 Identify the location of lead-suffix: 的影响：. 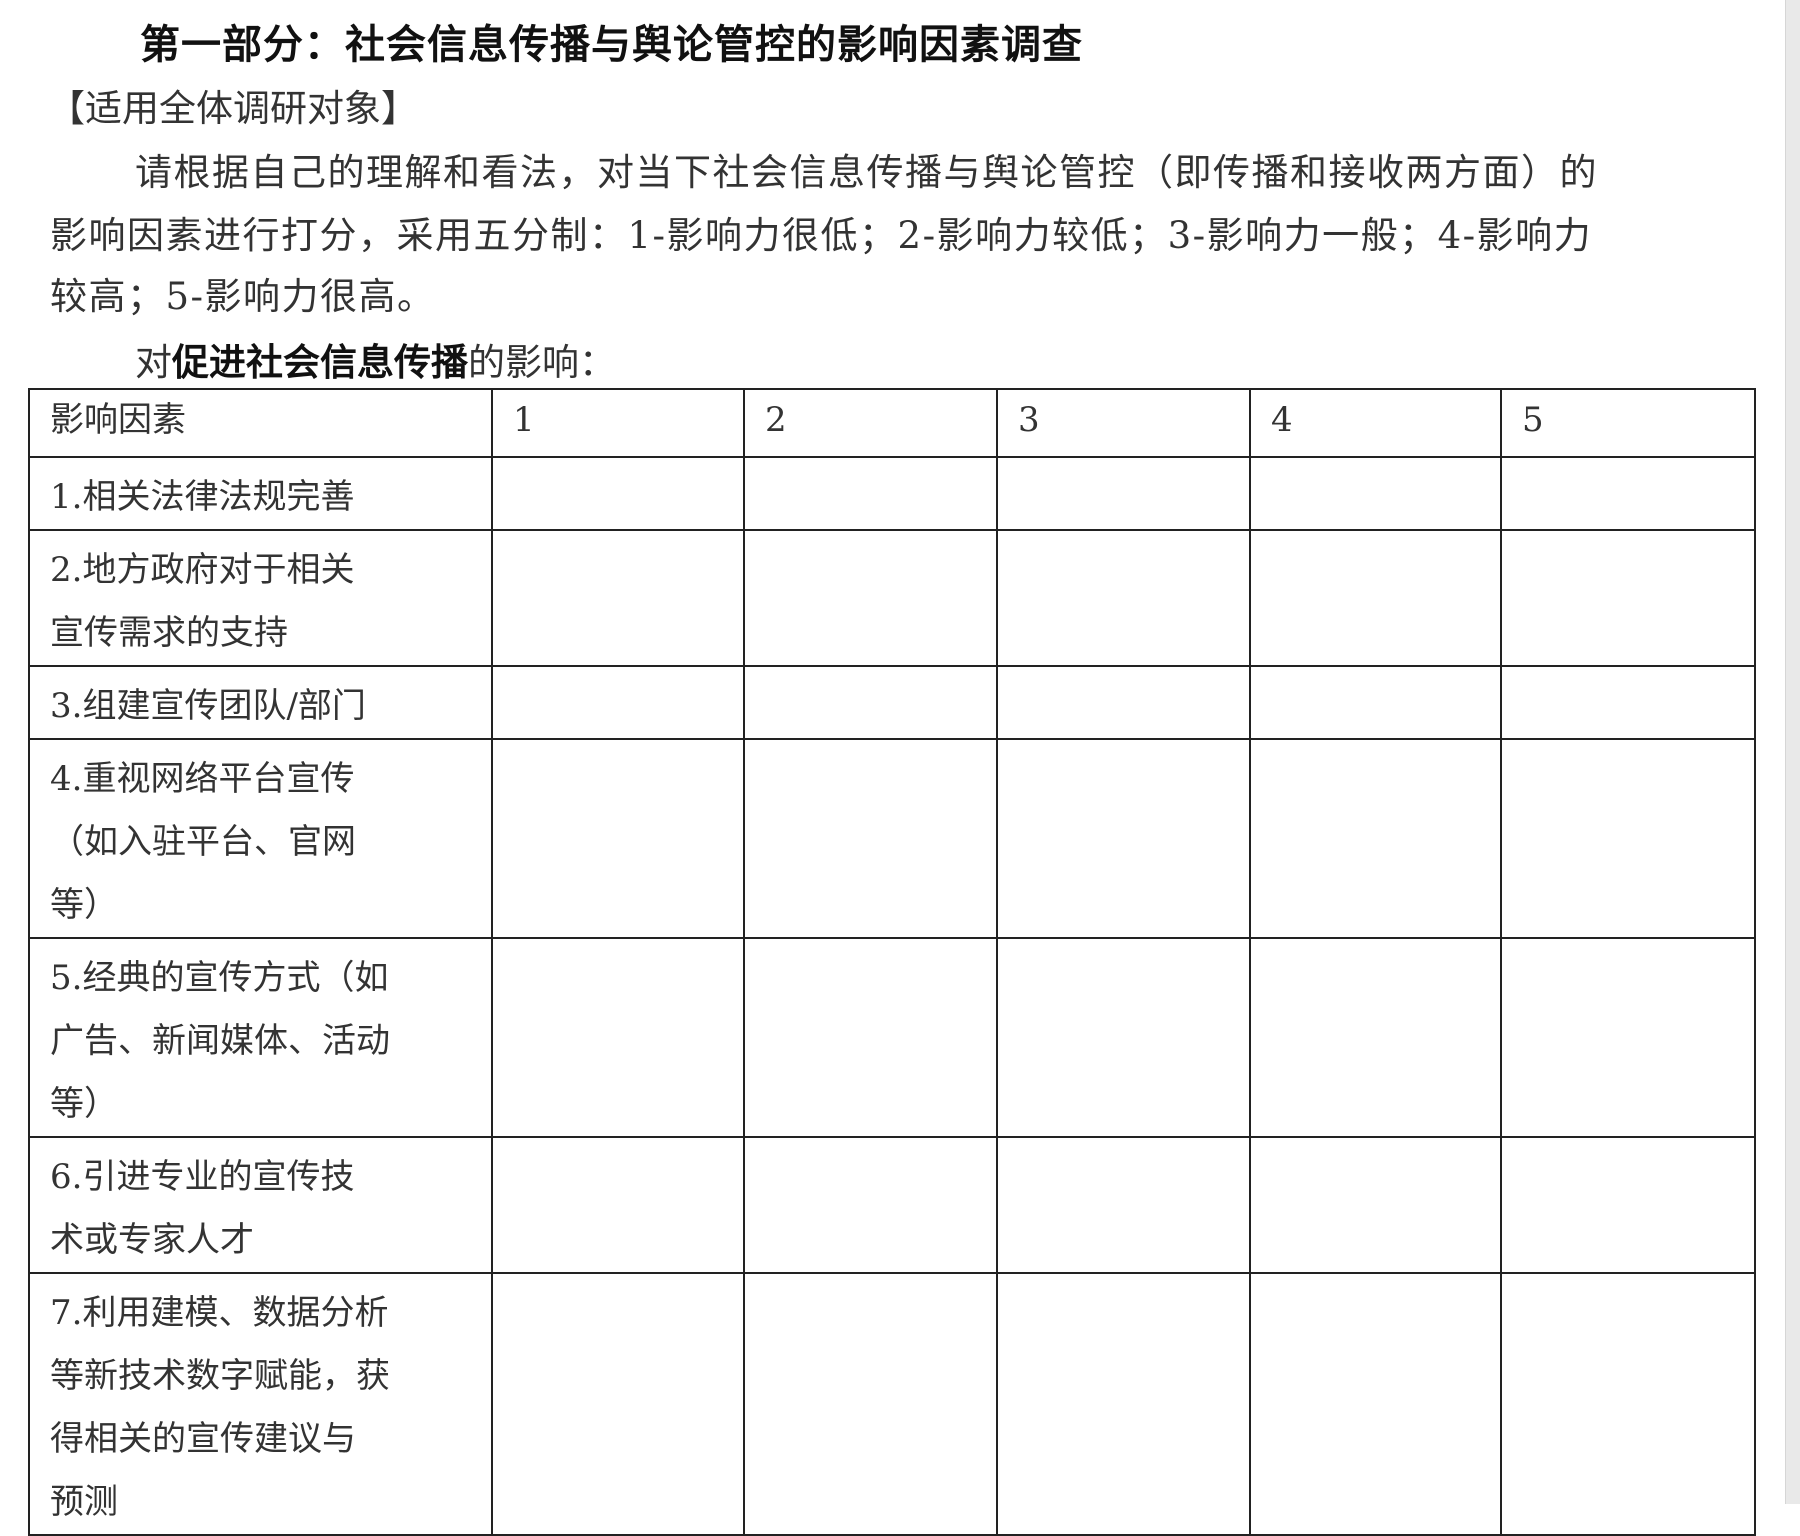
(542, 362).